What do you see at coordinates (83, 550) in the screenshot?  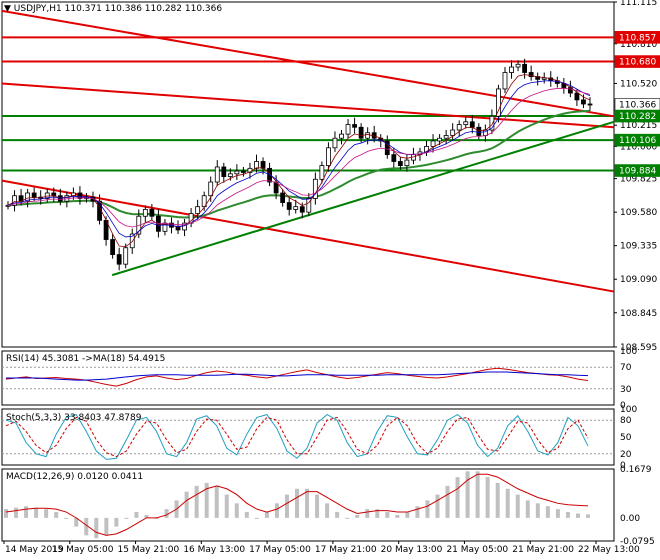 I see `x-tick-label: 15 May 05:00` at bounding box center [83, 550].